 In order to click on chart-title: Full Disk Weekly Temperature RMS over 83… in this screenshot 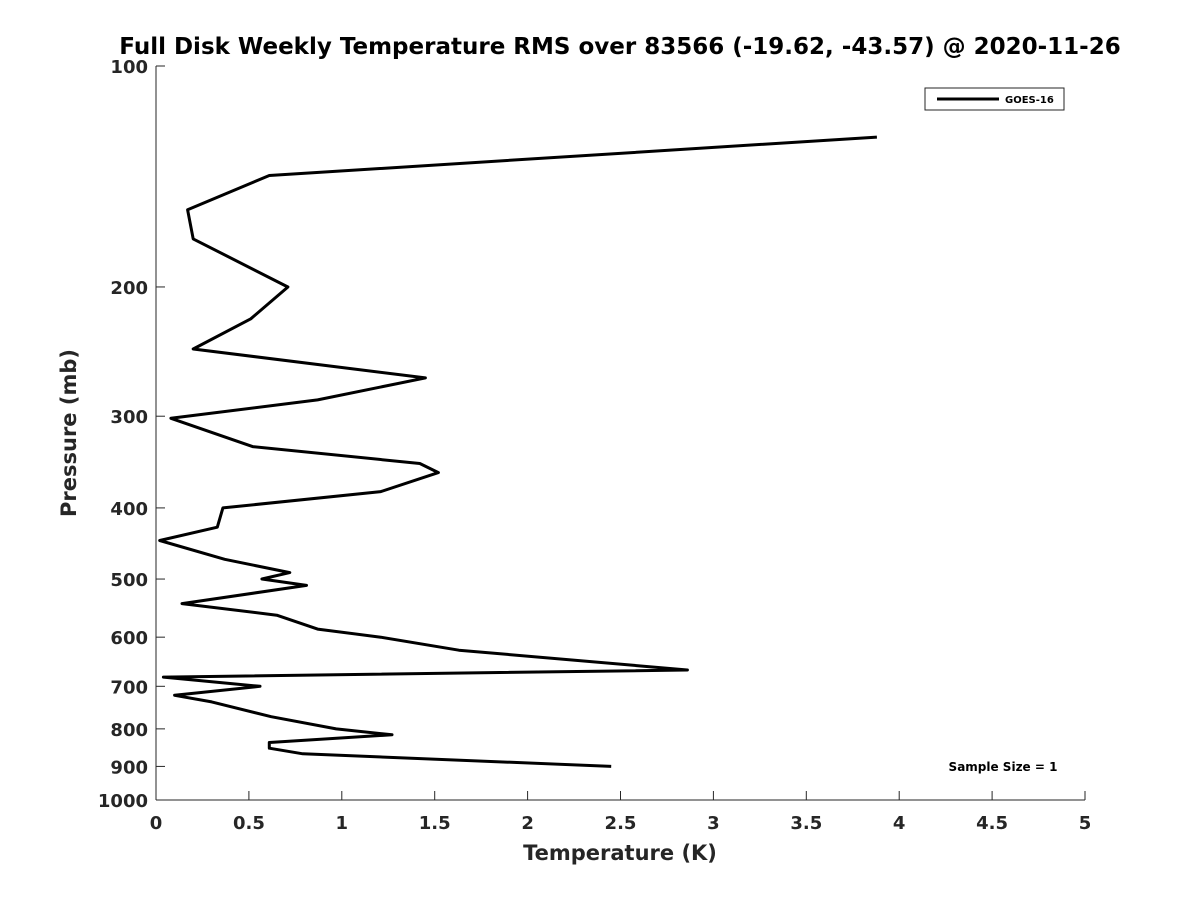, I will do `click(620, 47)`.